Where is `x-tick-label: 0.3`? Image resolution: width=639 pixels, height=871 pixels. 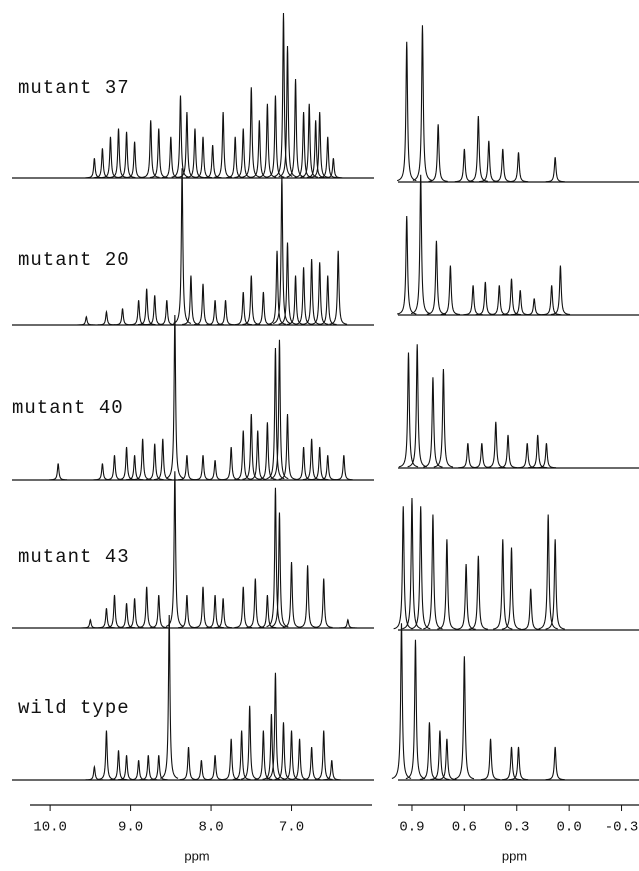
x-tick-label: 0.3 is located at coordinates (516, 828).